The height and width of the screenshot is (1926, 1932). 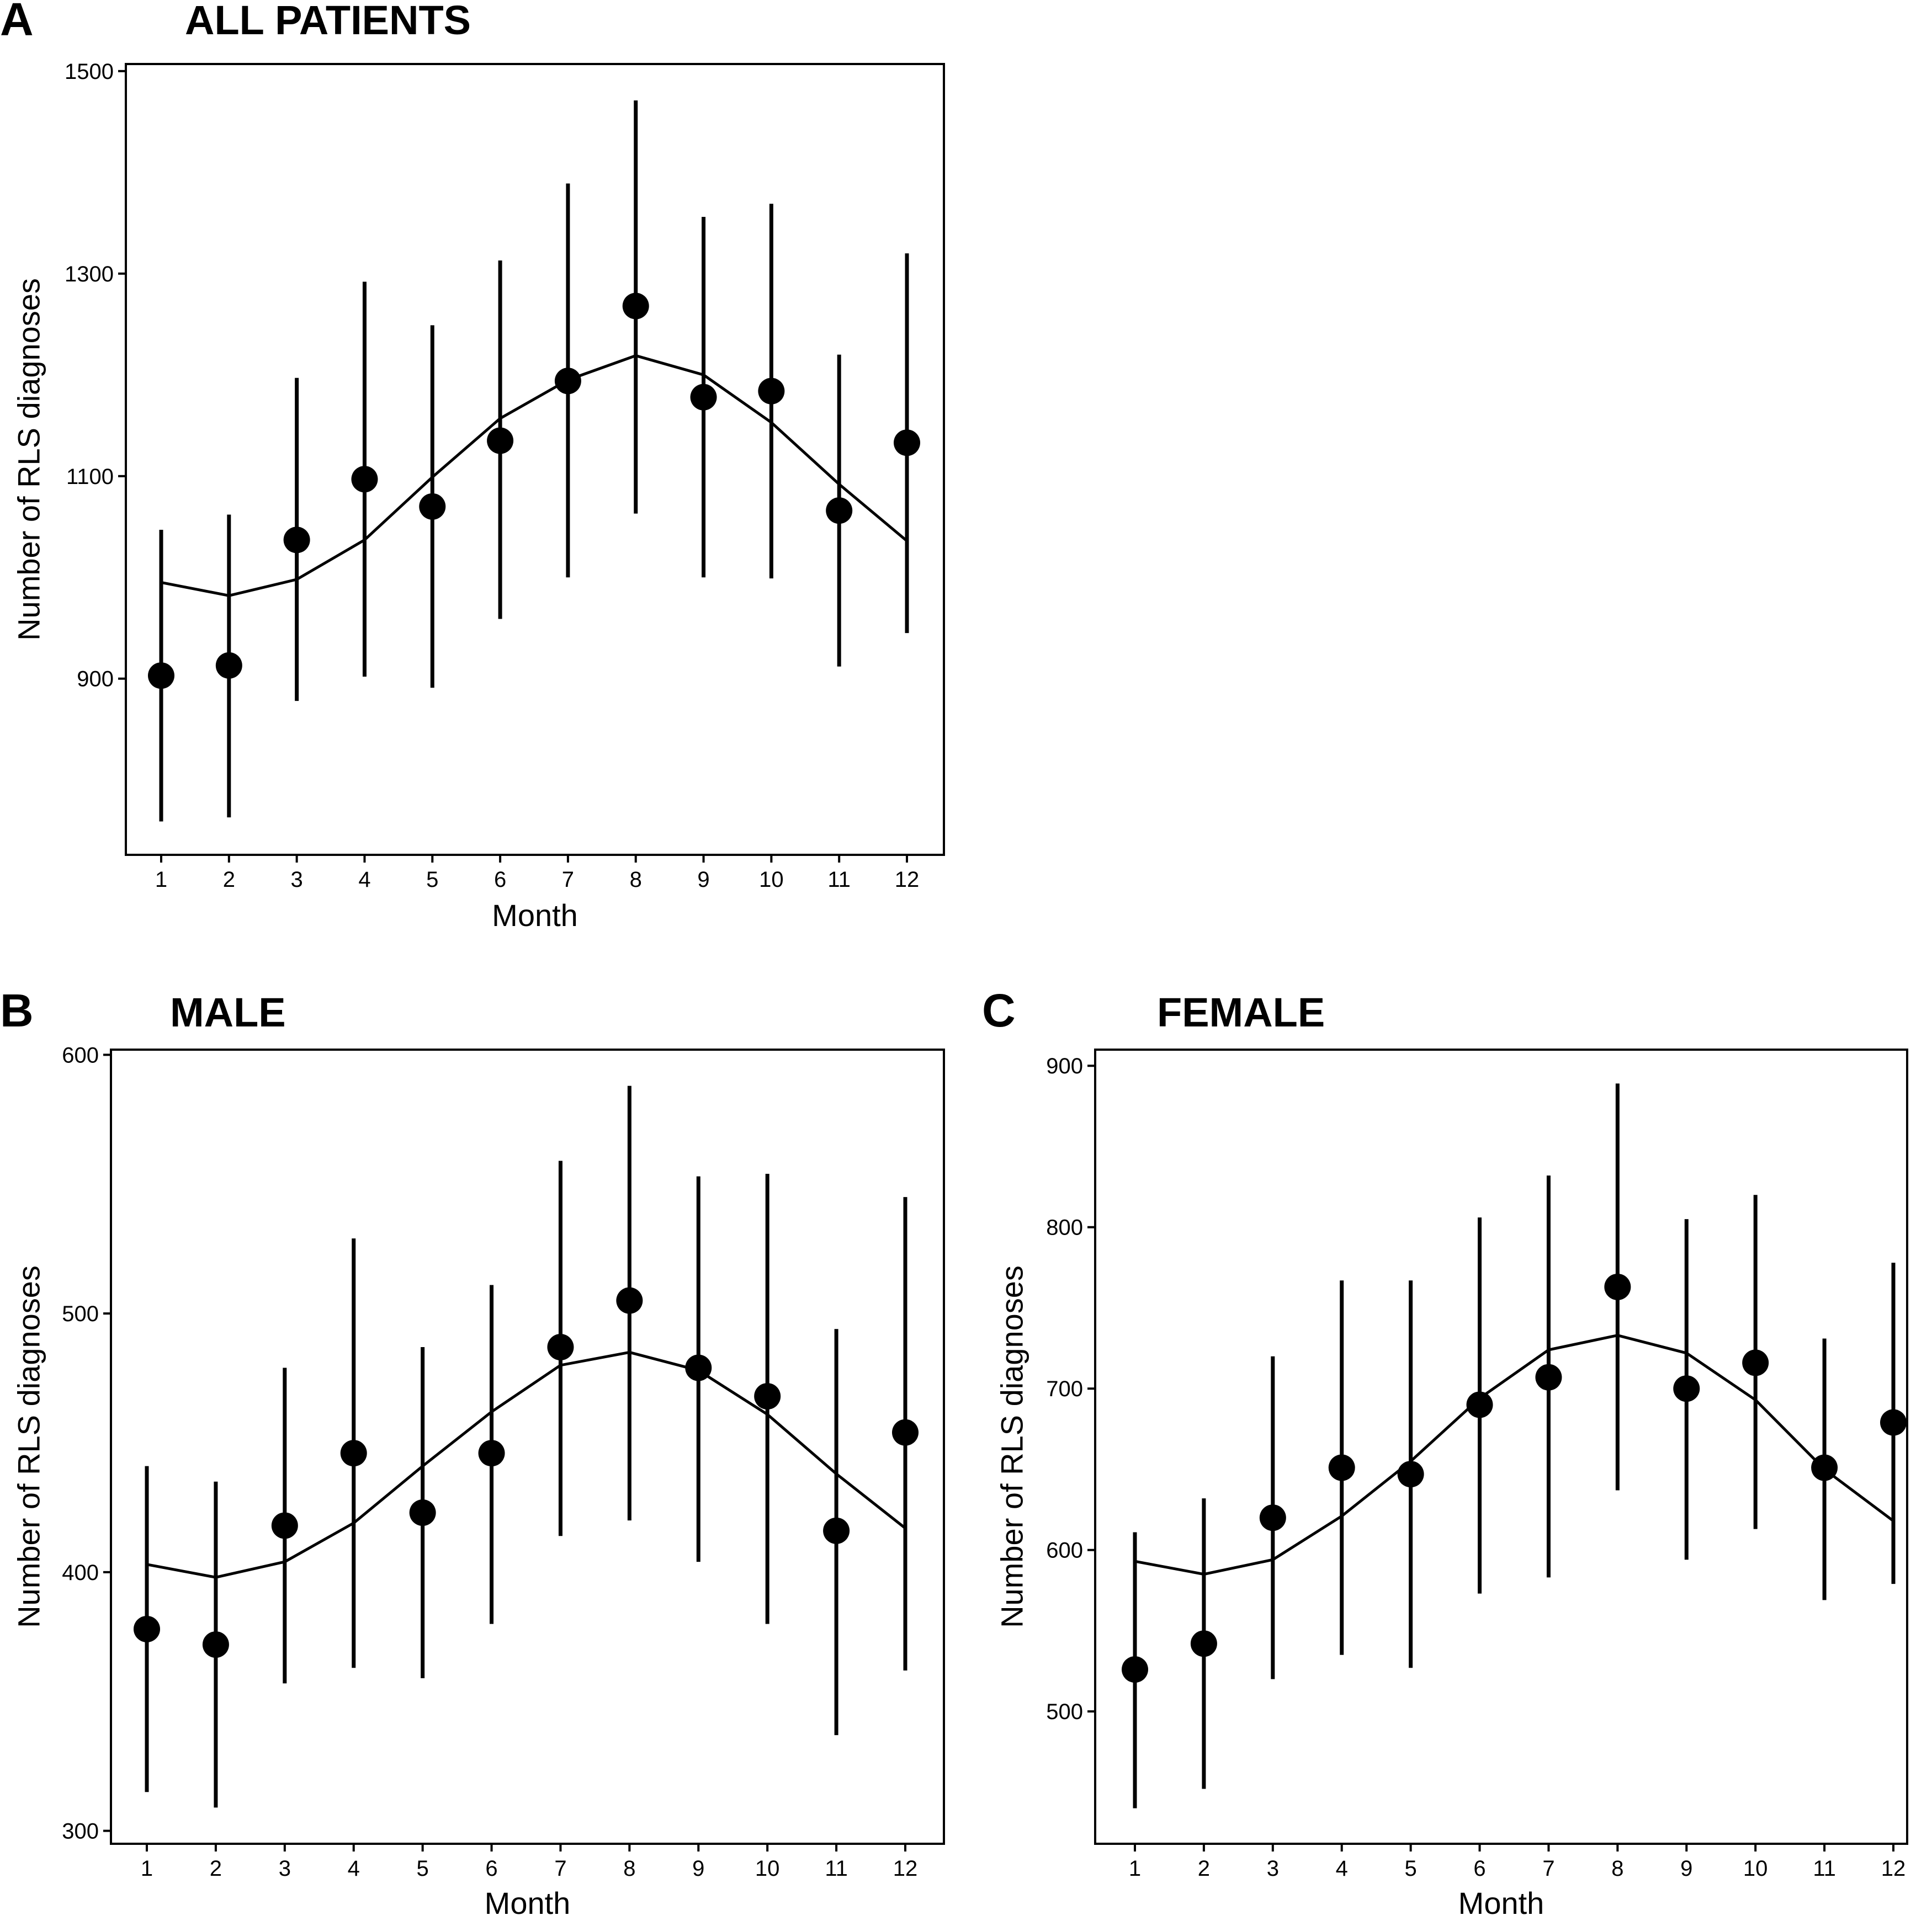 What do you see at coordinates (328, 21) in the screenshot?
I see `panel-title: ALL PATIENTS` at bounding box center [328, 21].